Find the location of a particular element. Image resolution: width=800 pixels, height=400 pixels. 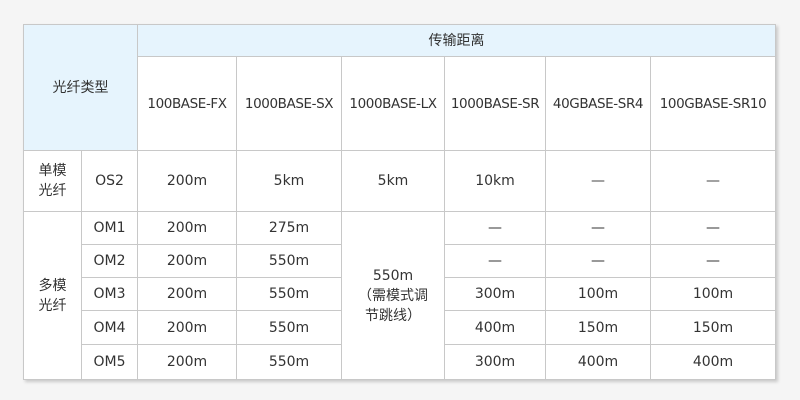

fiber-type: OS2 is located at coordinates (109, 181).